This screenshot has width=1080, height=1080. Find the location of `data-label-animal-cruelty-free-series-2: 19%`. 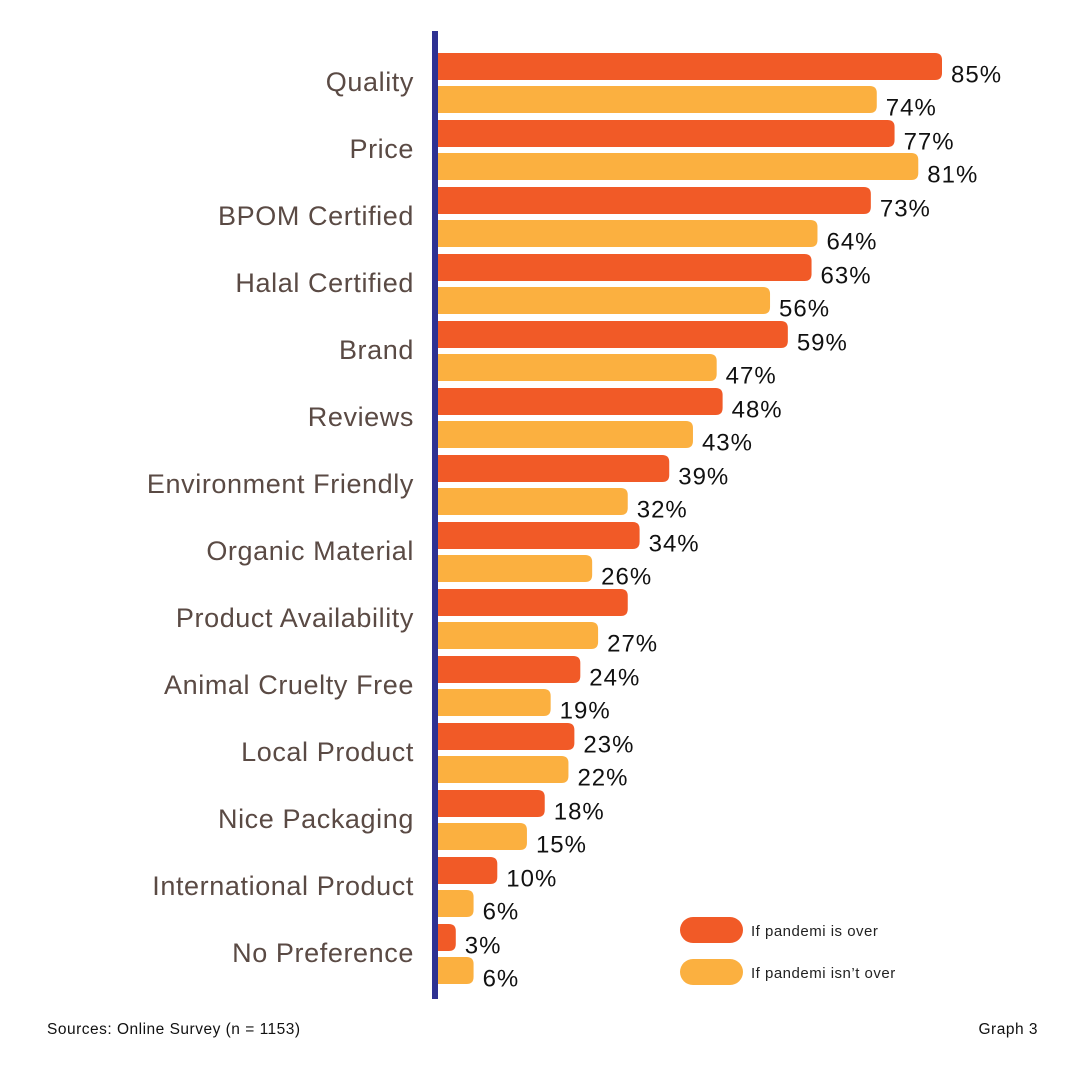

data-label-animal-cruelty-free-series-2: 19% is located at coordinates (585, 711).